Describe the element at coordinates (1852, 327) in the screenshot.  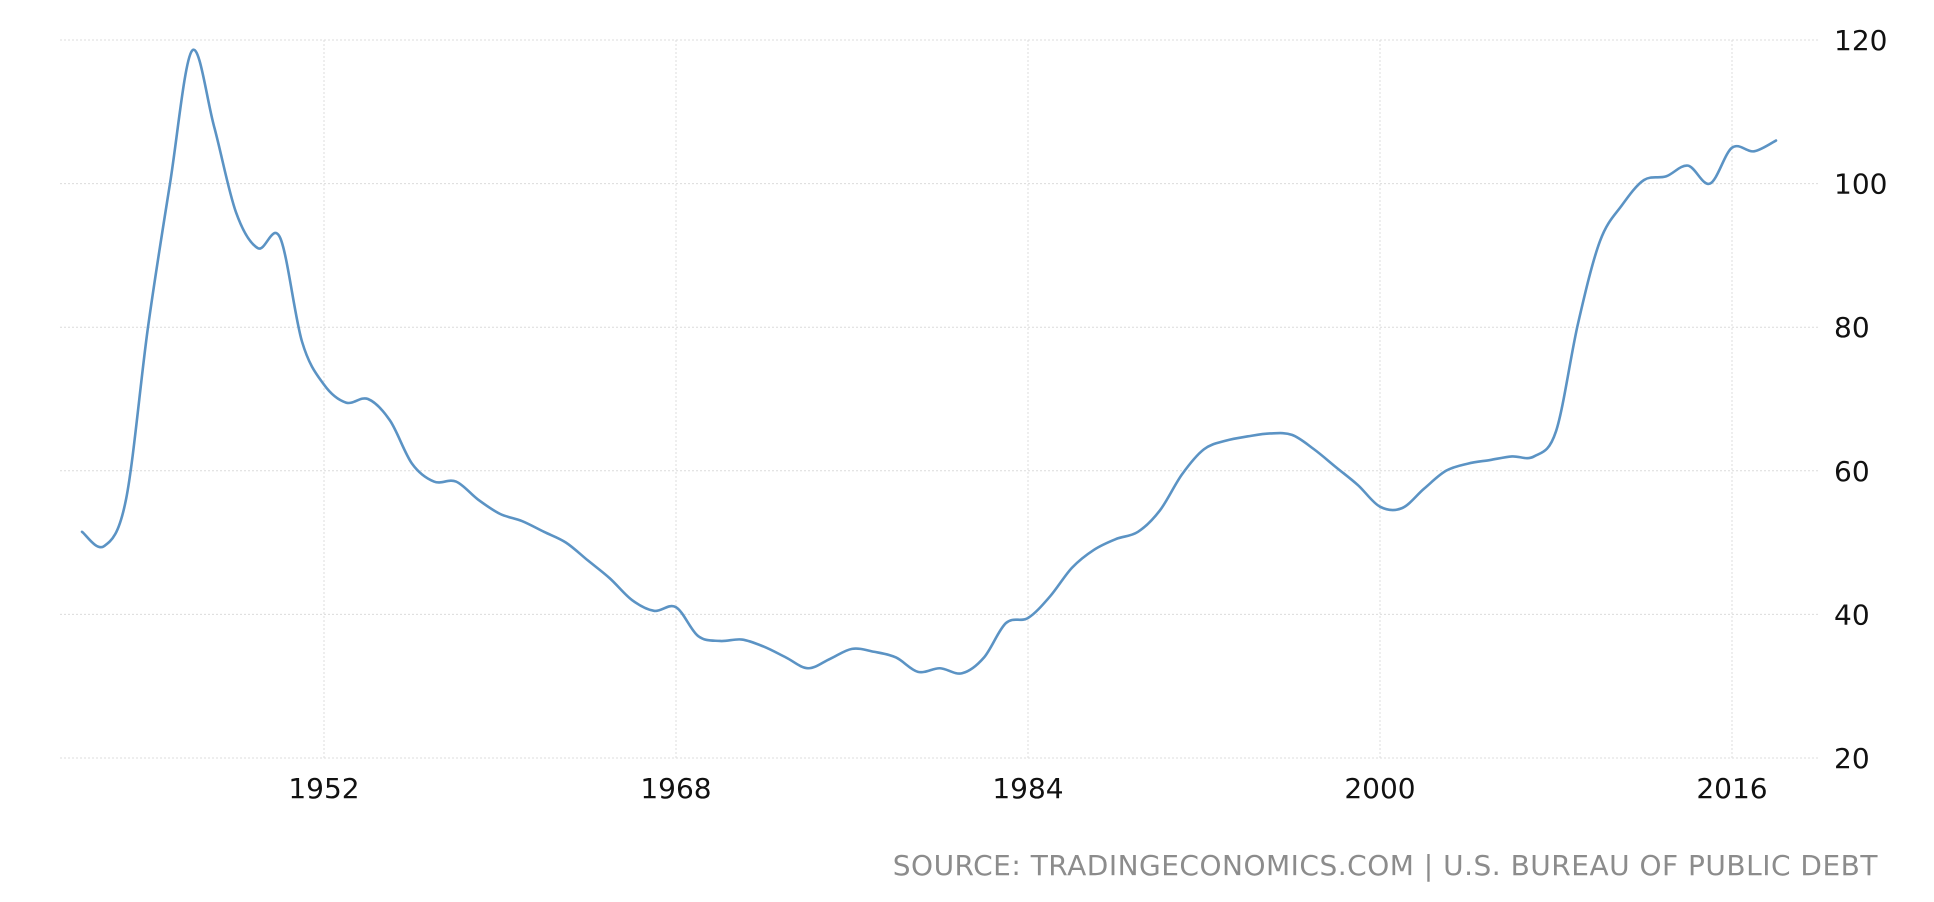
I see `y-tick-label: 80` at that location.